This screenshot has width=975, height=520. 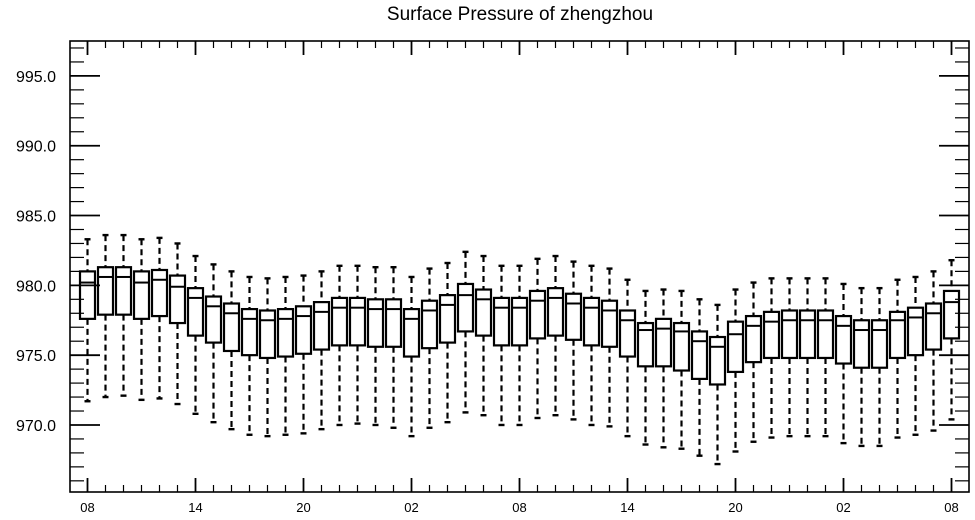 I want to click on chart-title: Surface Pressure of zhengzhou, so click(x=520, y=14).